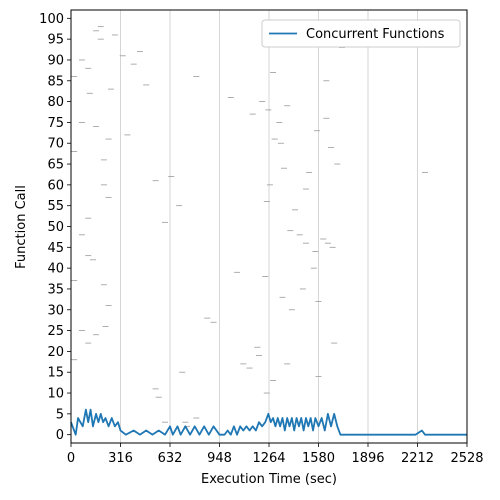  What do you see at coordinates (367, 458) in the screenshot?
I see `x-tick-label: 1896` at bounding box center [367, 458].